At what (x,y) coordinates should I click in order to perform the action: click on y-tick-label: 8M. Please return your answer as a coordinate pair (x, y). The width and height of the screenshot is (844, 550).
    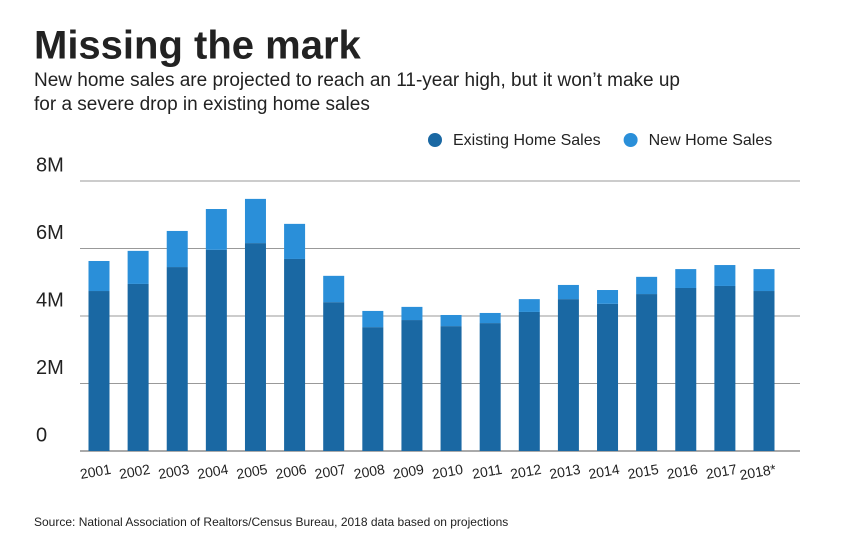
    Looking at the image, I should click on (50, 165).